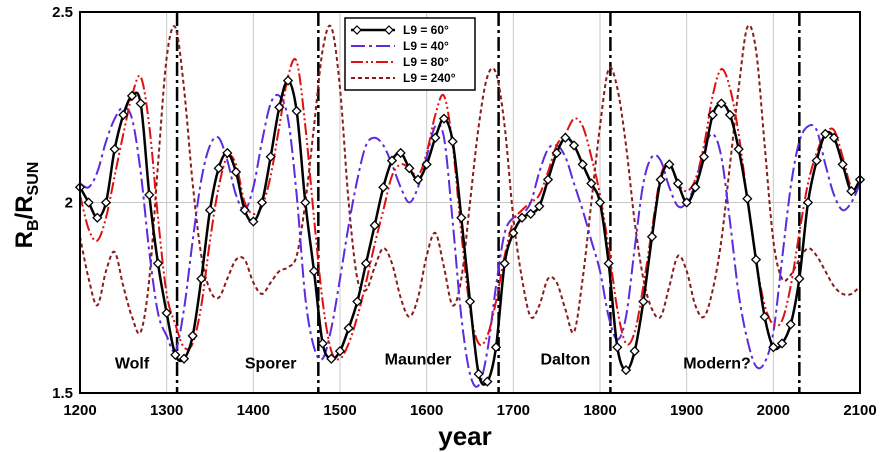  Describe the element at coordinates (69, 203) in the screenshot. I see `y-tick-label: 2` at that location.